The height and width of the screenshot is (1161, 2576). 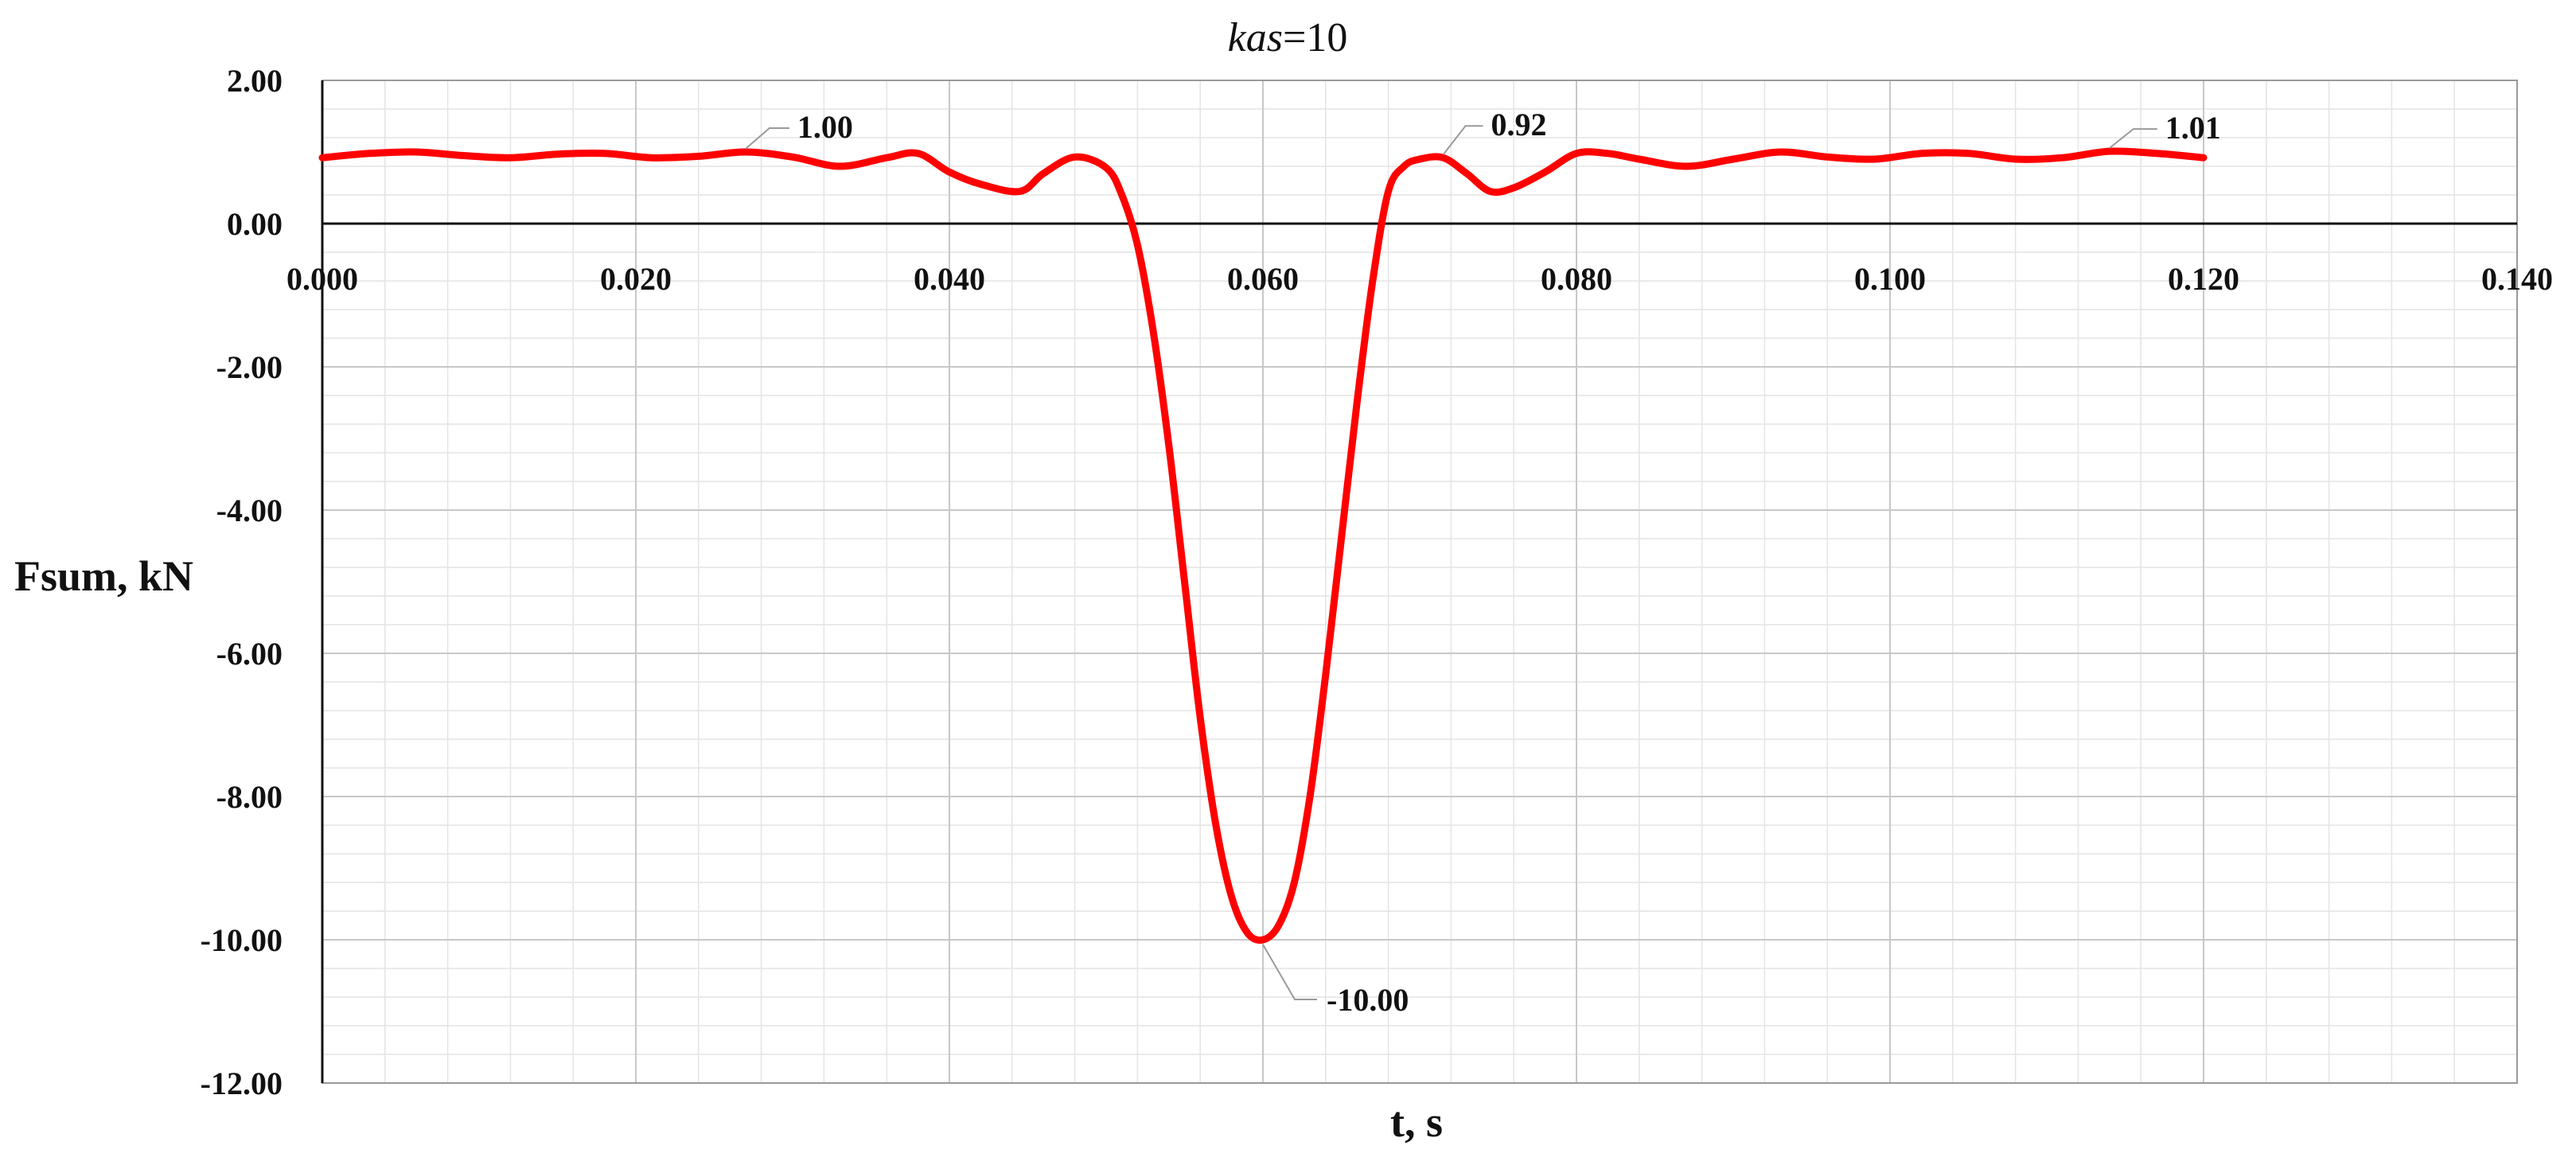 I want to click on y-tick-label: -2.00, so click(x=249, y=367).